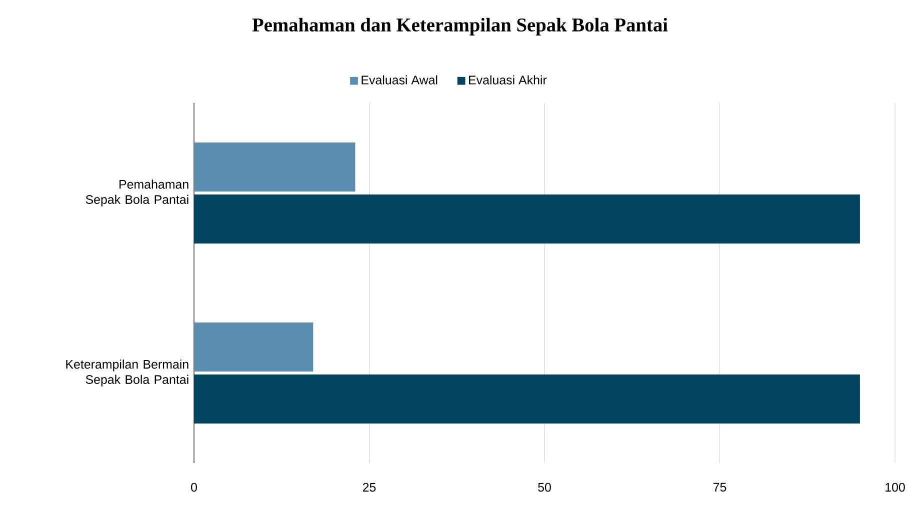 The width and height of the screenshot is (908, 505). What do you see at coordinates (137, 193) in the screenshot?
I see `y-tick-label: Pemahaman Sepak Bola Pantai` at bounding box center [137, 193].